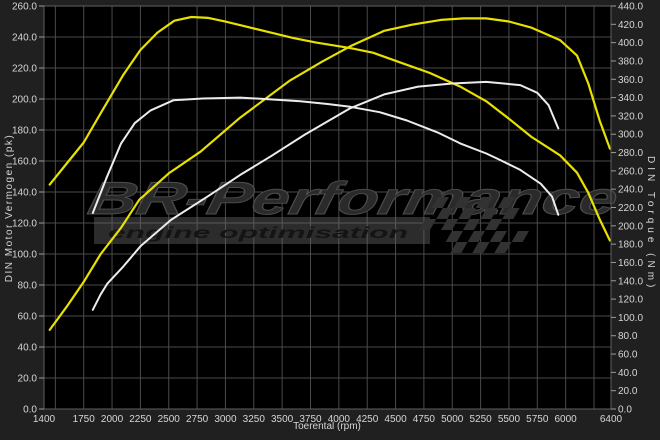 The image size is (660, 440). I want to click on y-left-tick-label: 40.0, so click(28, 348).